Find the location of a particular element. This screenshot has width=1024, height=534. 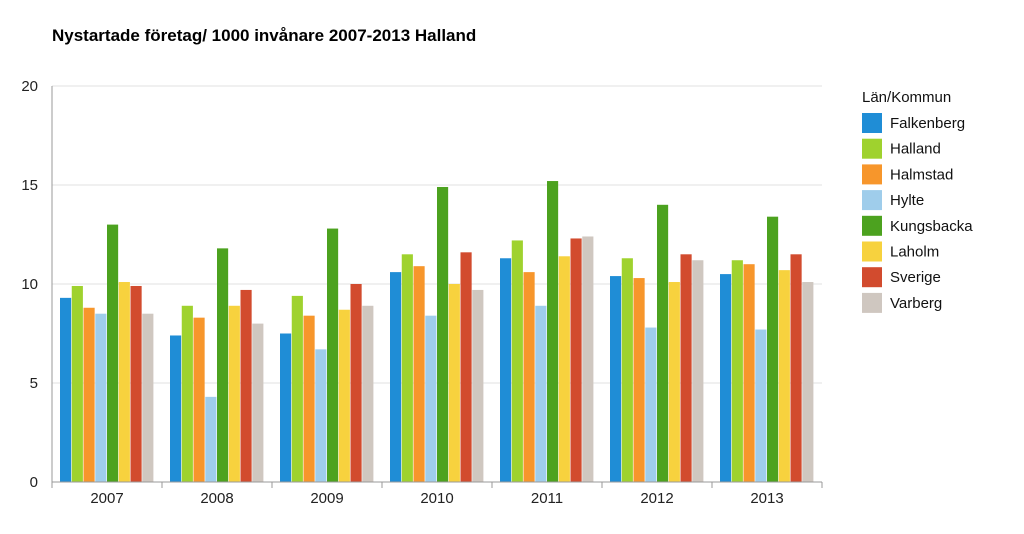

x-tick-label: 2010 is located at coordinates (436, 498).